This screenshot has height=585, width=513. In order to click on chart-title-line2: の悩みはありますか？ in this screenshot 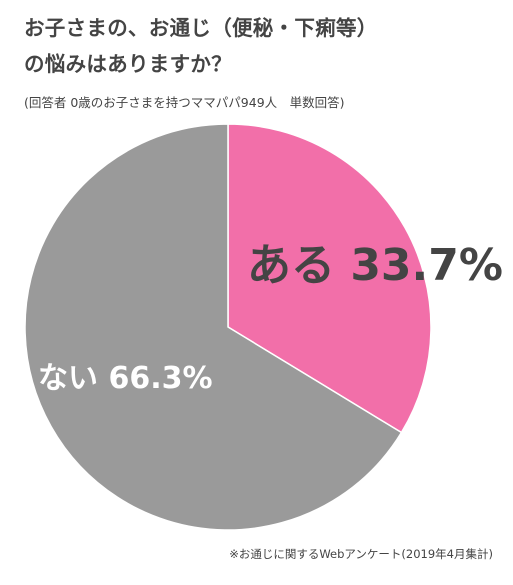, I will do `click(128, 64)`.